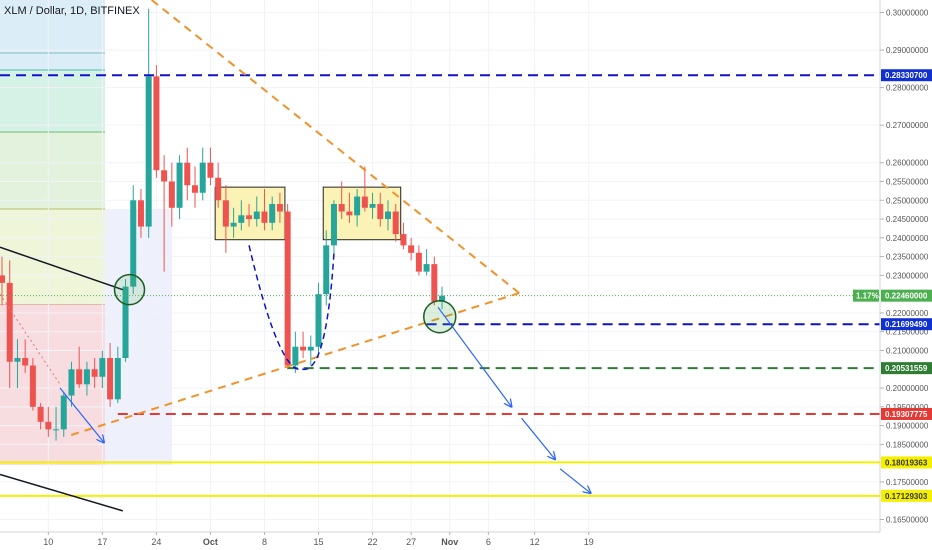 The height and width of the screenshot is (550, 932). What do you see at coordinates (907, 332) in the screenshot?
I see `price-tick-label: 0.21500000` at bounding box center [907, 332].